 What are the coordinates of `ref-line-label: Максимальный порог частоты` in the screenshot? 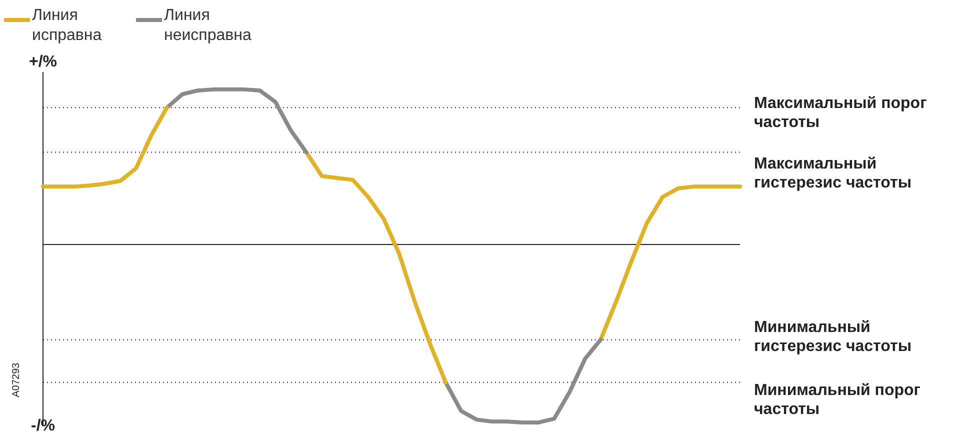 It's located at (841, 112).